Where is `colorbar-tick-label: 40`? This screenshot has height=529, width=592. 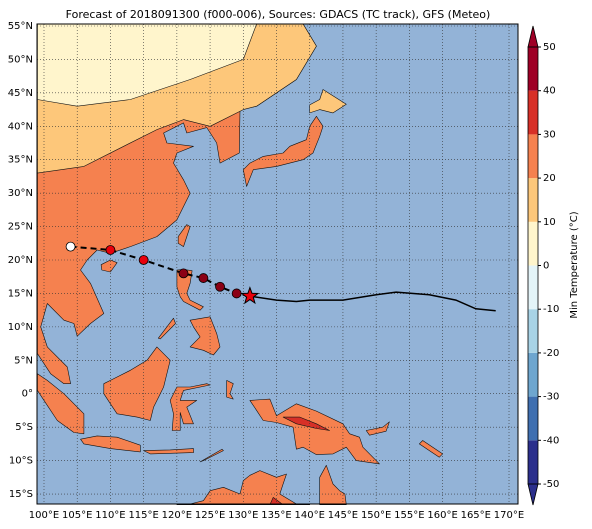 colorbar-tick-label: 40 is located at coordinates (549, 91).